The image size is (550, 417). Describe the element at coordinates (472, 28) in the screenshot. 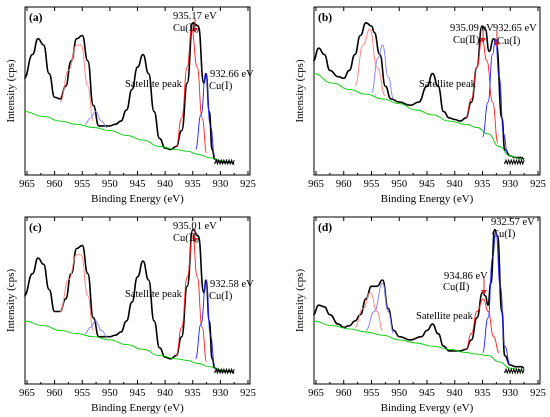

I see `annotation-label: 935.09 eV` at that location.